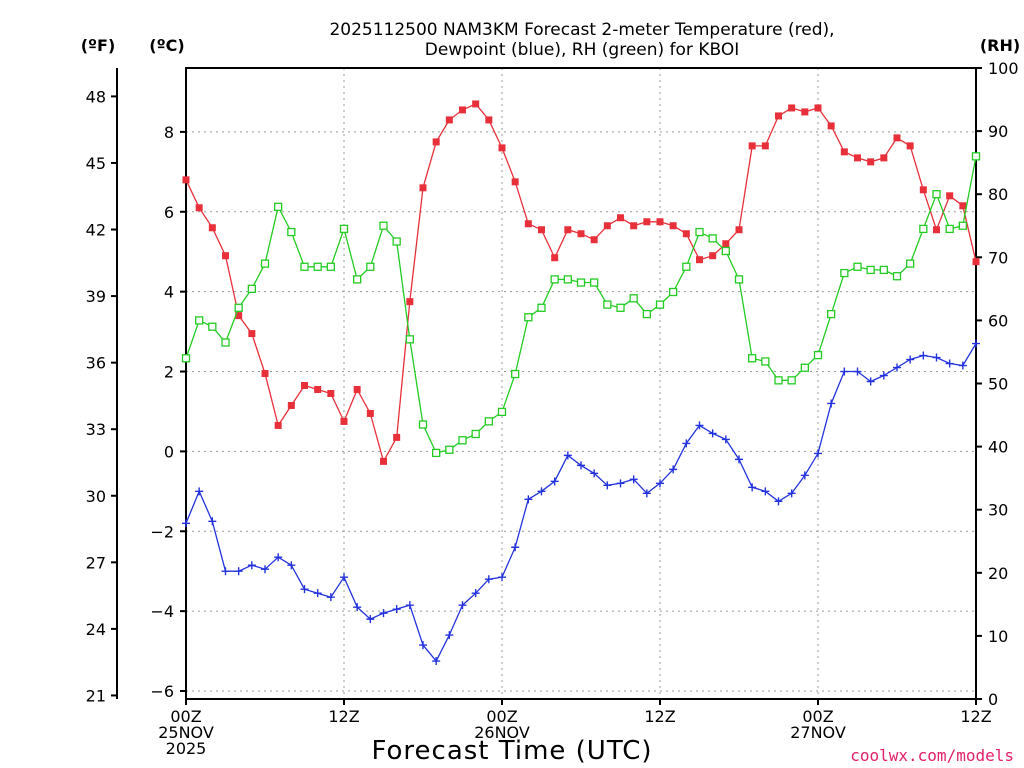 This screenshot has width=1024, height=768. Describe the element at coordinates (998, 257) in the screenshot. I see `rh-tick-label: 70` at that location.